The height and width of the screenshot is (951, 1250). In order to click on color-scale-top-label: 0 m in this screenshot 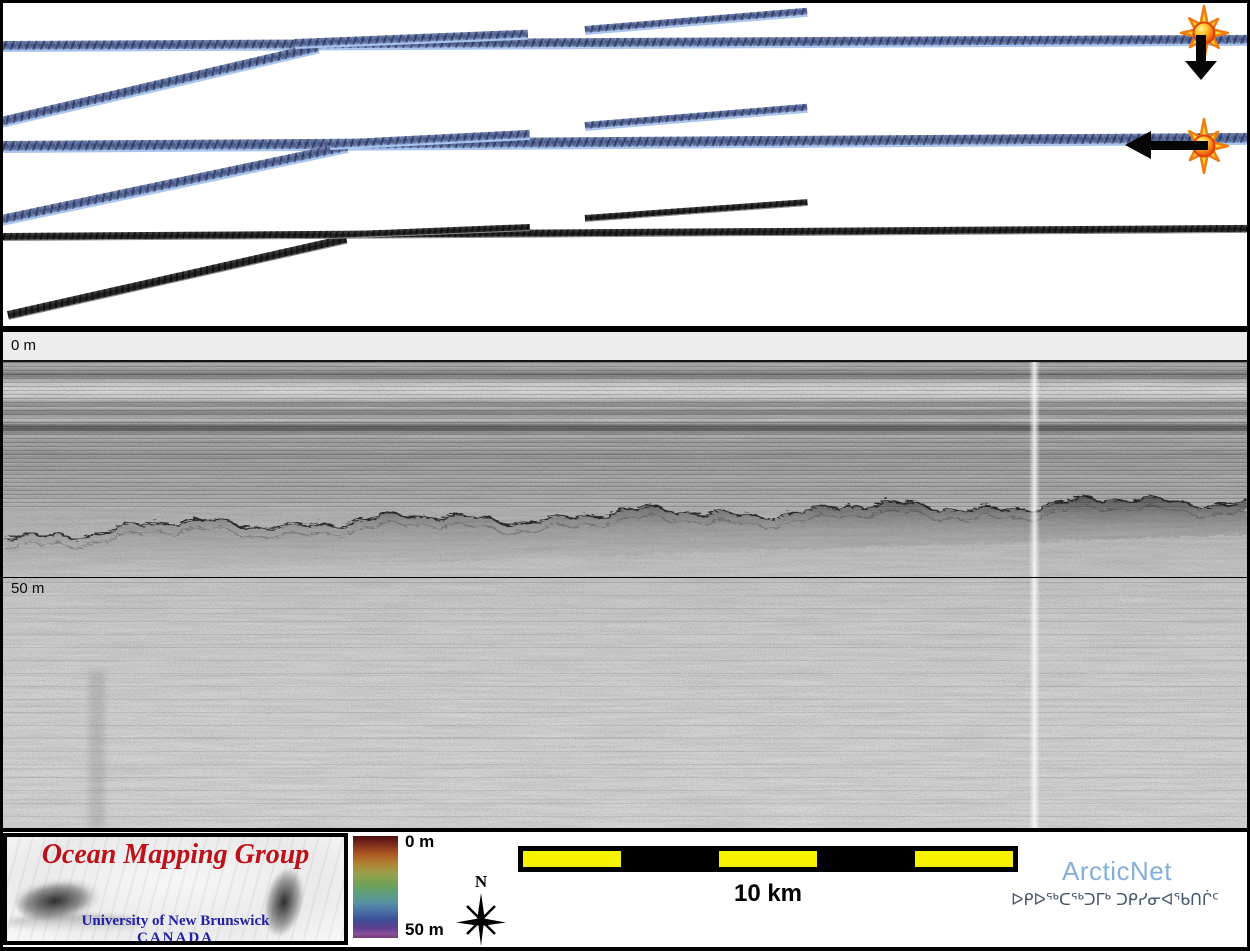, I will do `click(420, 841)`.